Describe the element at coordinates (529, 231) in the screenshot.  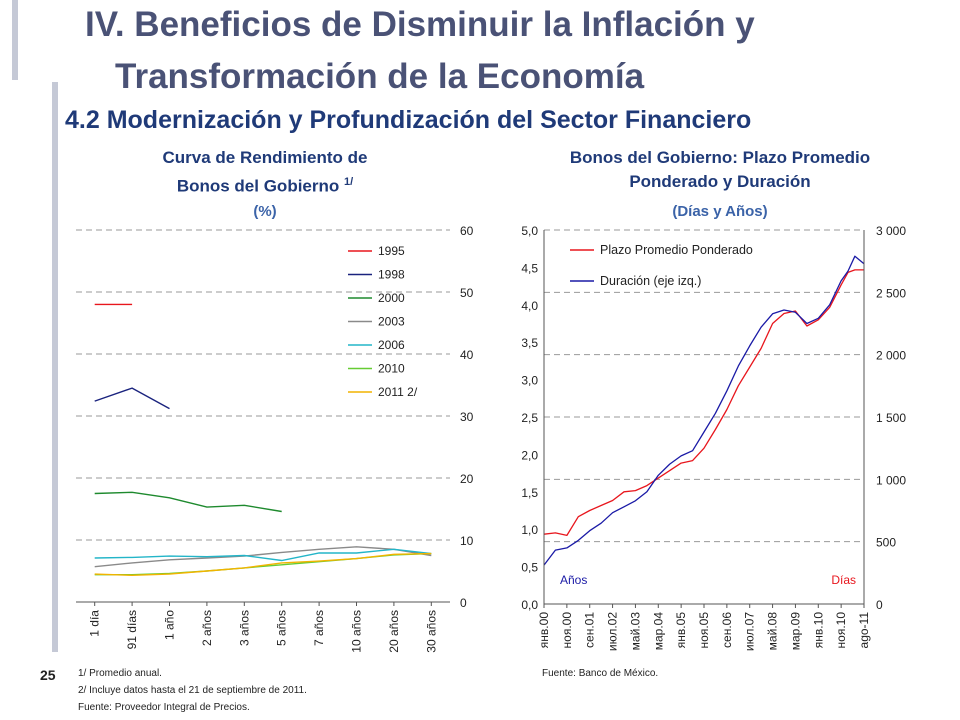
I see `right-chart-left-tick-label: 5,0` at that location.